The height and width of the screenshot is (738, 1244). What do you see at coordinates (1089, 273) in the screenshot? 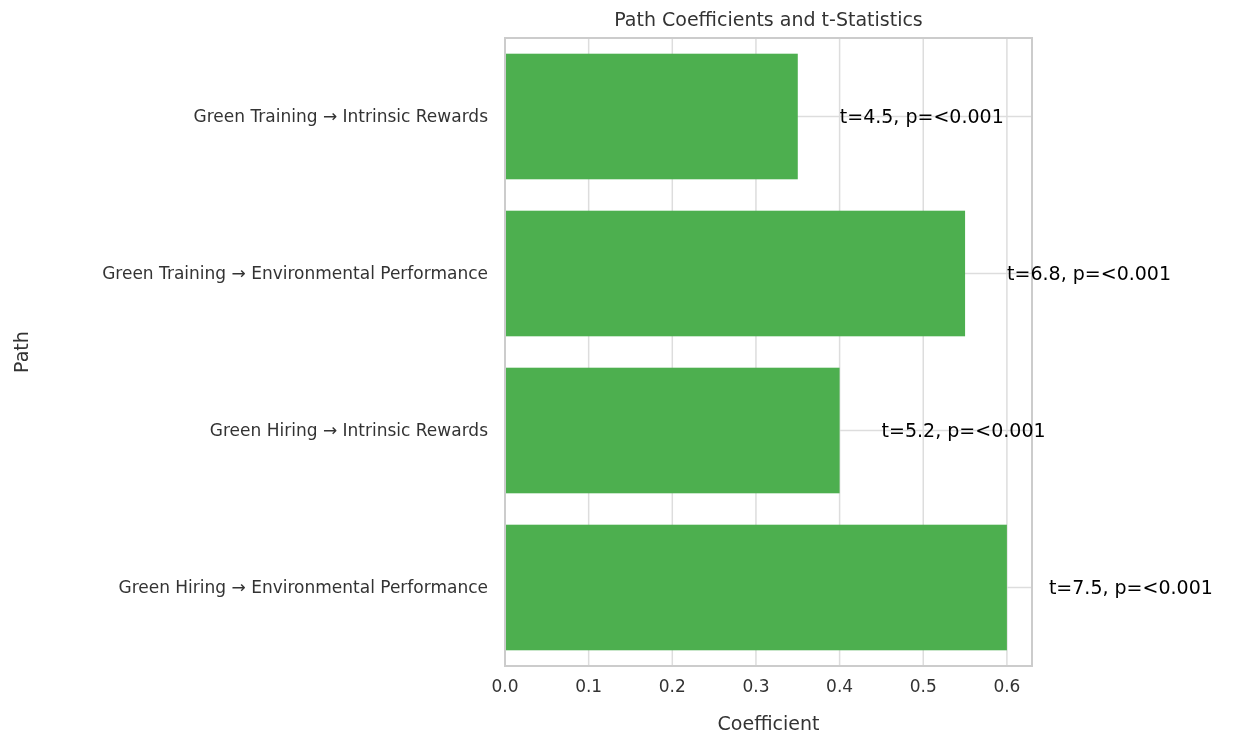
I see `annotation: t=6.8, p=<0.001` at bounding box center [1089, 273].